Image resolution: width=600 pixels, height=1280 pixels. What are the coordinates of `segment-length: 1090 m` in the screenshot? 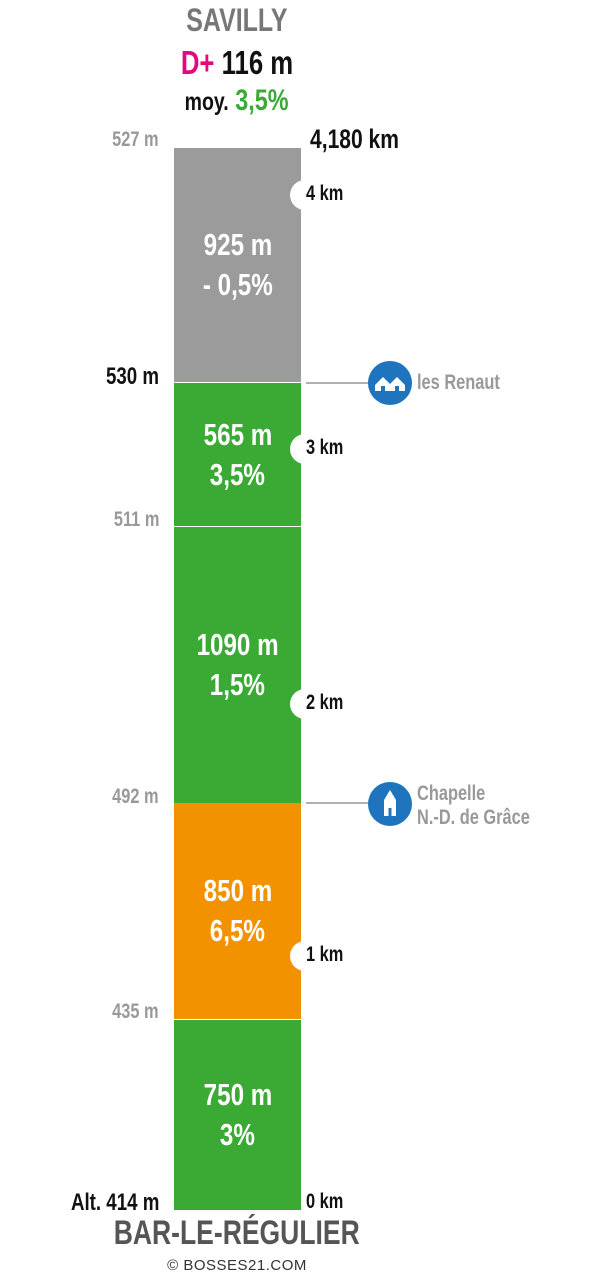 It's located at (237, 644).